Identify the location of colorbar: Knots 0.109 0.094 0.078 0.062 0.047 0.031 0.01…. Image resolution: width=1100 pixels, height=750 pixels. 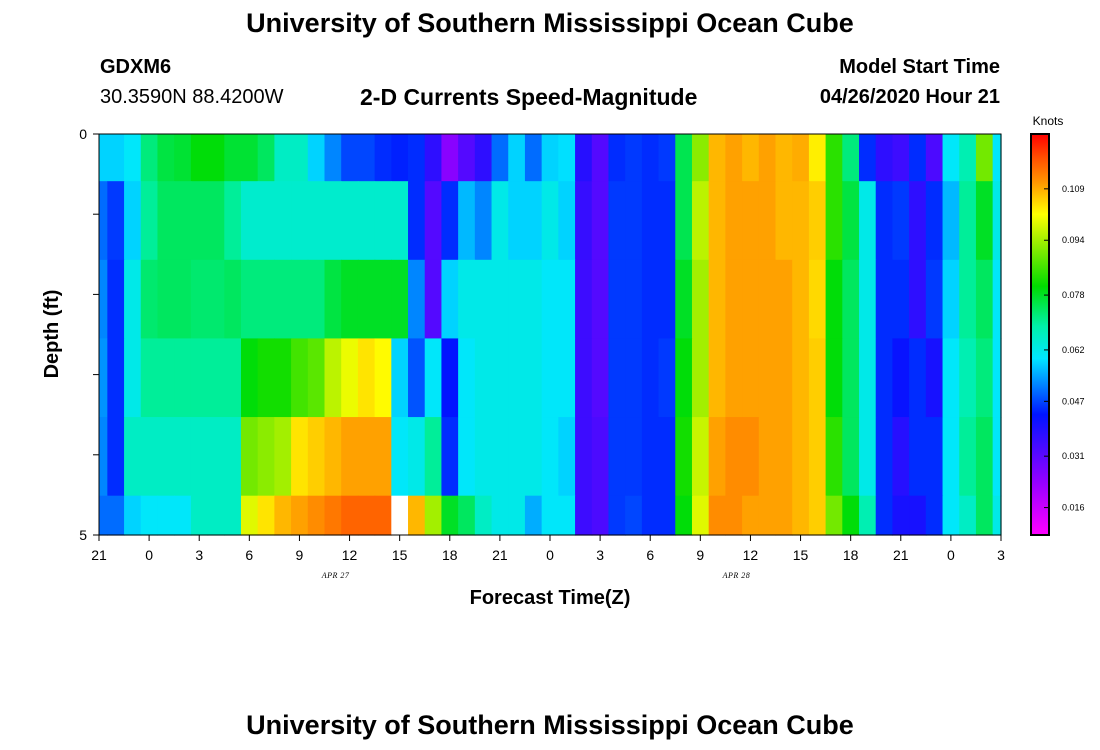
(1057, 325).